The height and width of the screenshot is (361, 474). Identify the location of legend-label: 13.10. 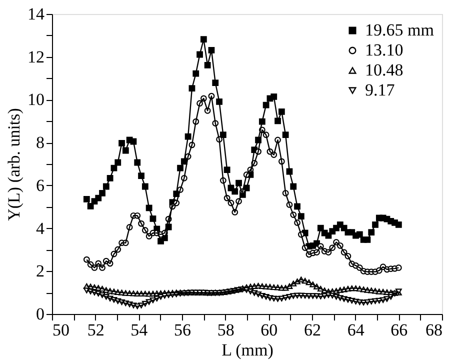
(384, 50).